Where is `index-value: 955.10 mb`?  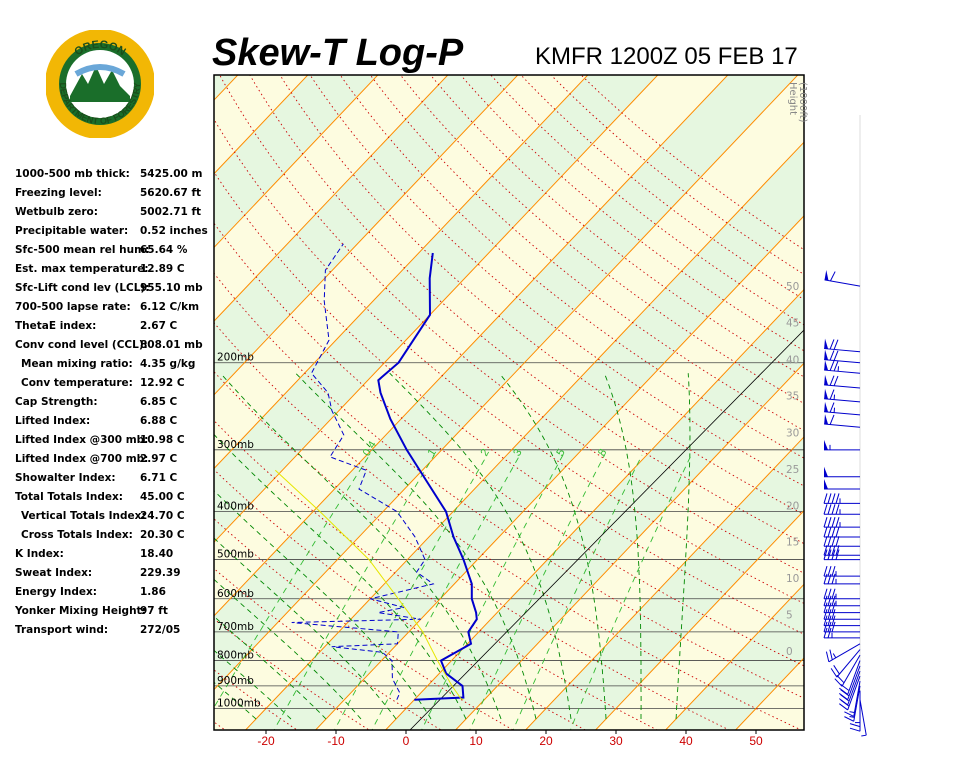 index-value: 955.10 mb is located at coordinates (171, 288).